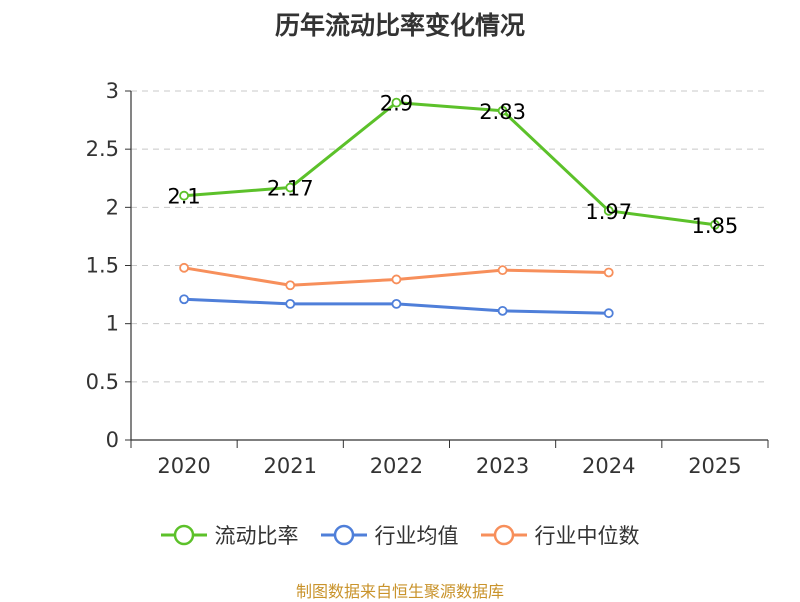 The image size is (800, 602). Describe the element at coordinates (399, 25) in the screenshot. I see `chart-title: 历年流动比率变化情况` at that location.